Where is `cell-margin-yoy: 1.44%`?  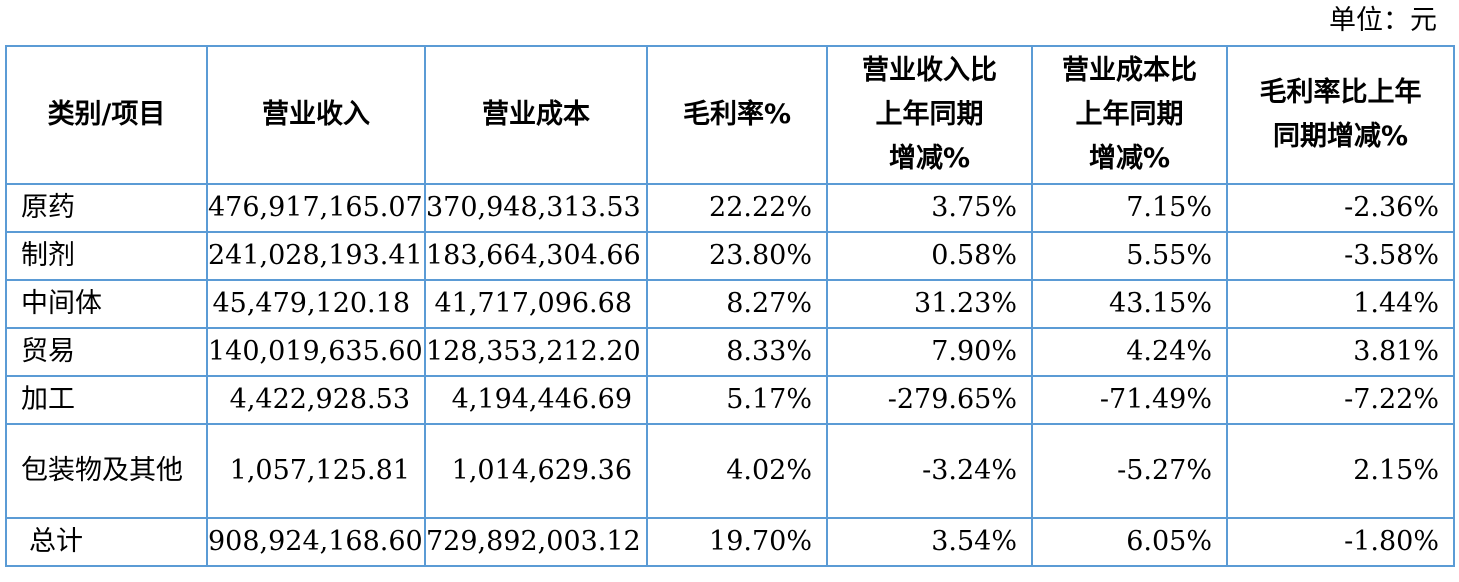 cell-margin-yoy: 1.44% is located at coordinates (1340, 304).